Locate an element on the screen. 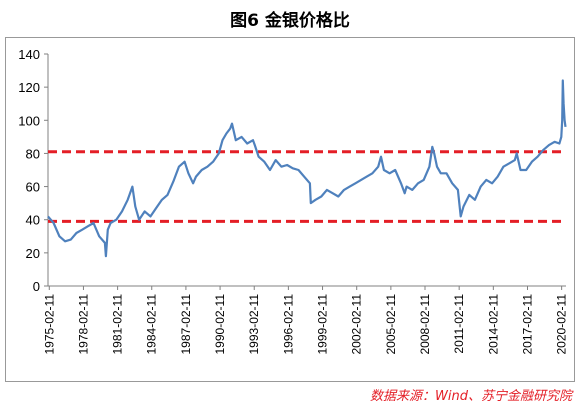  y-tick-label: 40 is located at coordinates (33, 220).